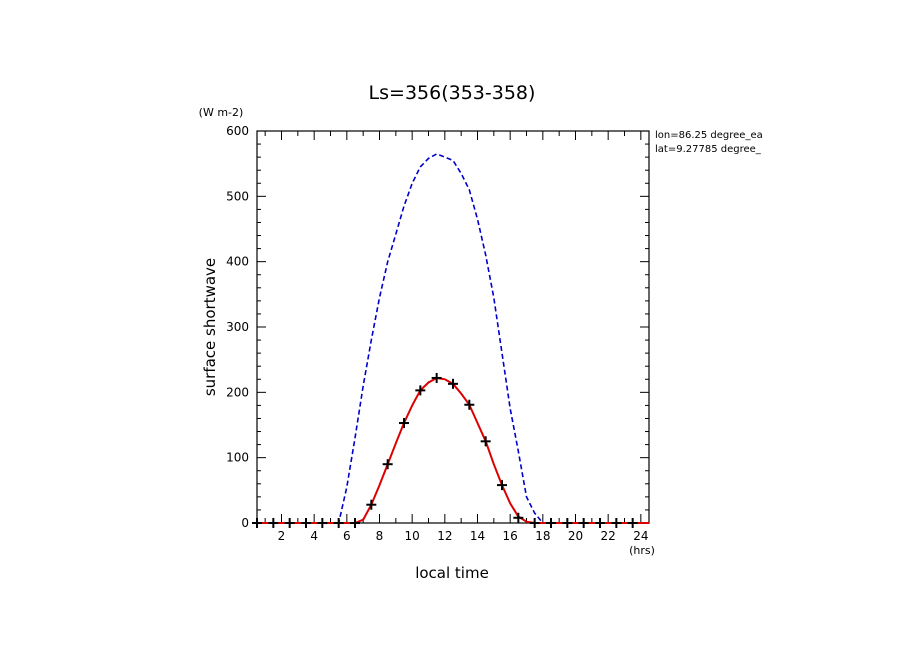 The image size is (904, 654). Describe the element at coordinates (245, 523) in the screenshot. I see `y-tick-label: 0` at that location.